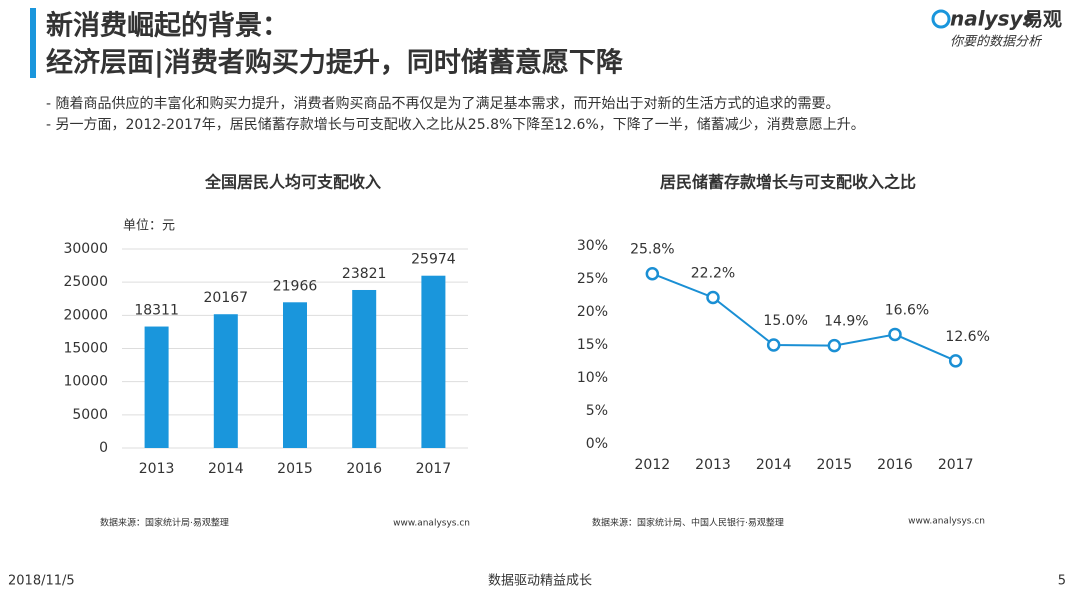  Describe the element at coordinates (85, 382) in the screenshot. I see `y-tick-label: 10000` at that location.